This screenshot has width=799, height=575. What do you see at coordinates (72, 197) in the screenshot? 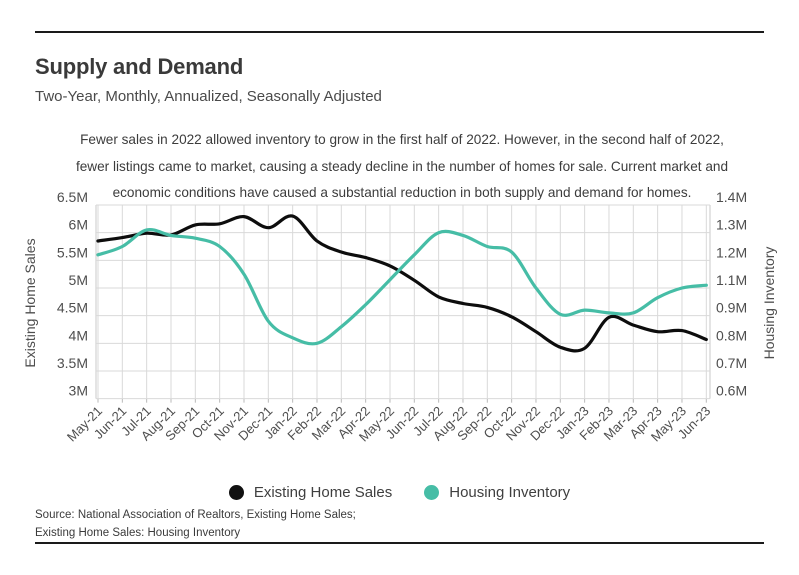
I see `left-axis-tick-label: 6.5M` at bounding box center [72, 197].